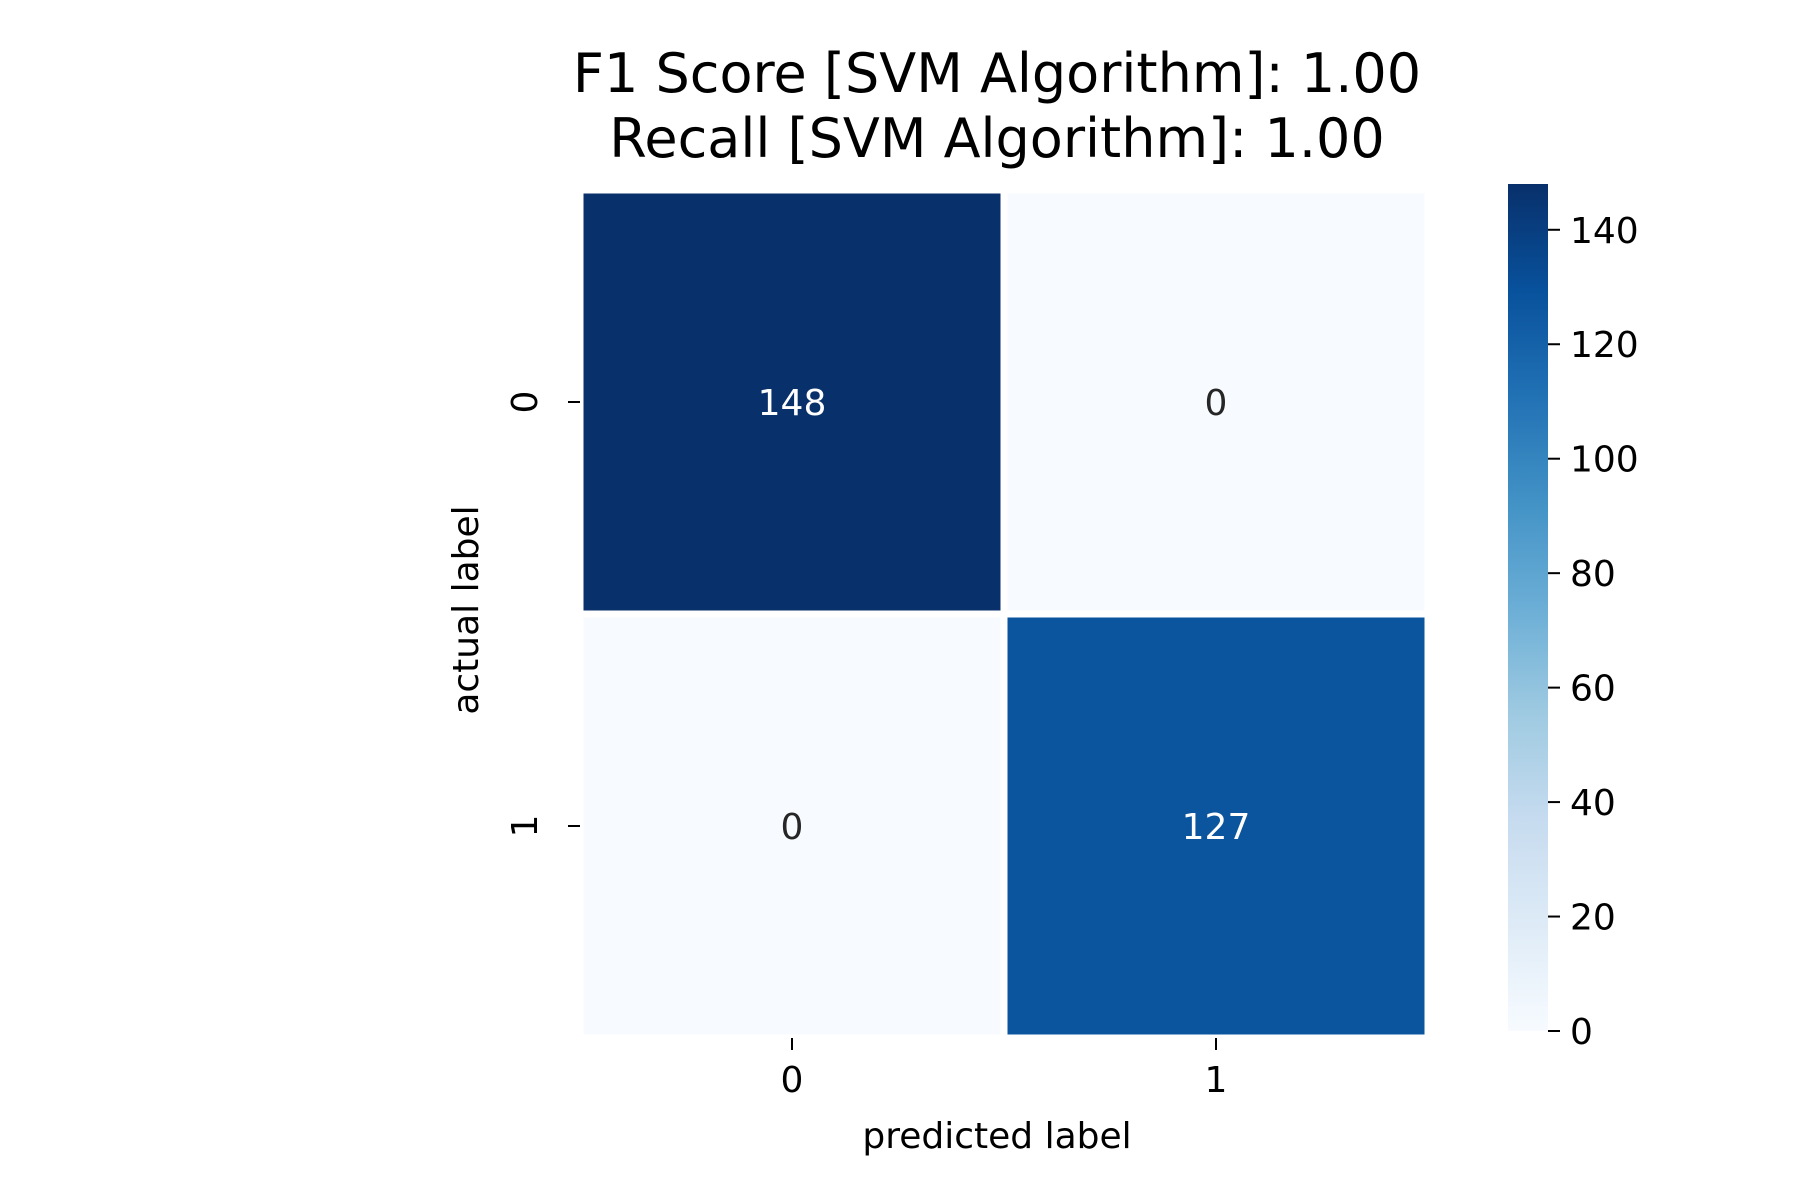 This screenshot has height=1200, width=1800. What do you see at coordinates (1593, 918) in the screenshot?
I see `colorbar-tick-label: 20` at bounding box center [1593, 918].